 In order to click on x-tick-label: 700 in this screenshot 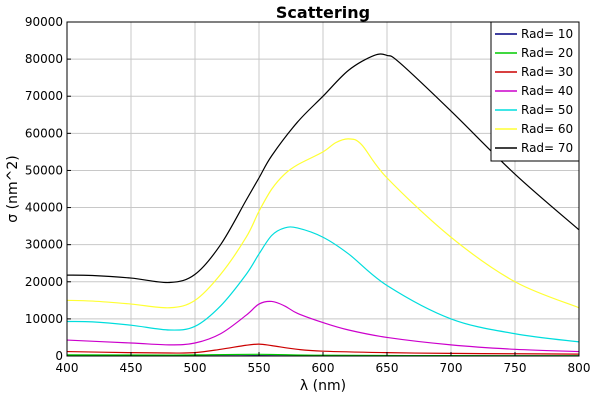, I will do `click(451, 368)`.